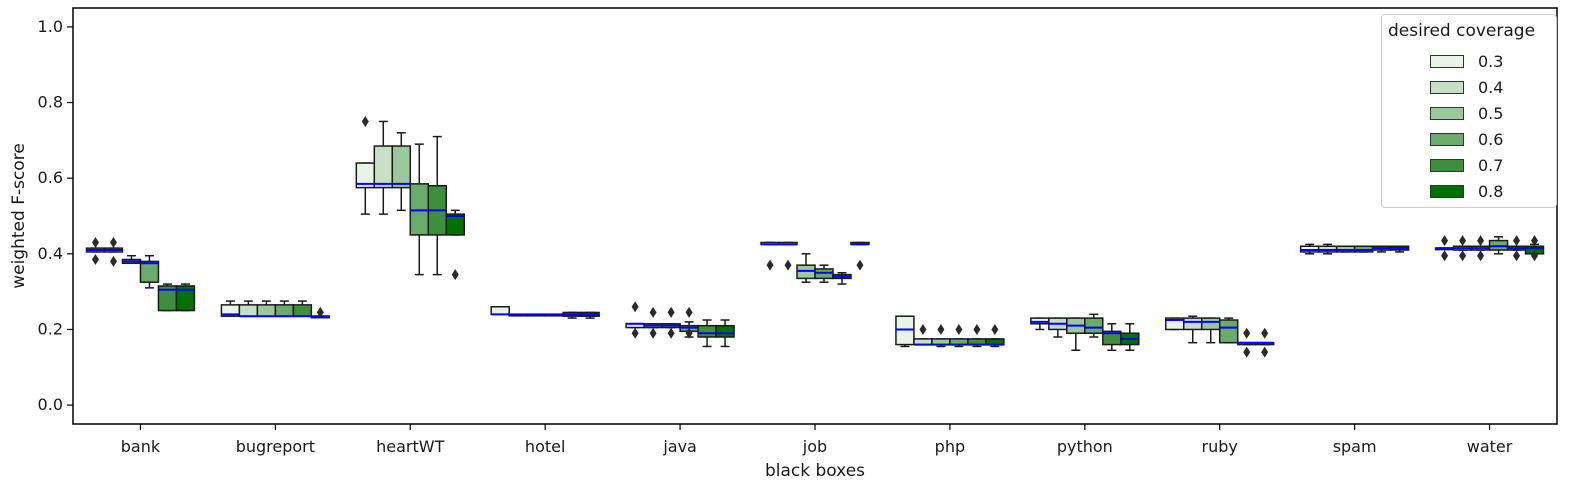 The height and width of the screenshot is (490, 1571). Describe the element at coordinates (1498, 245) in the screenshot. I see `box-water-0.6` at that location.